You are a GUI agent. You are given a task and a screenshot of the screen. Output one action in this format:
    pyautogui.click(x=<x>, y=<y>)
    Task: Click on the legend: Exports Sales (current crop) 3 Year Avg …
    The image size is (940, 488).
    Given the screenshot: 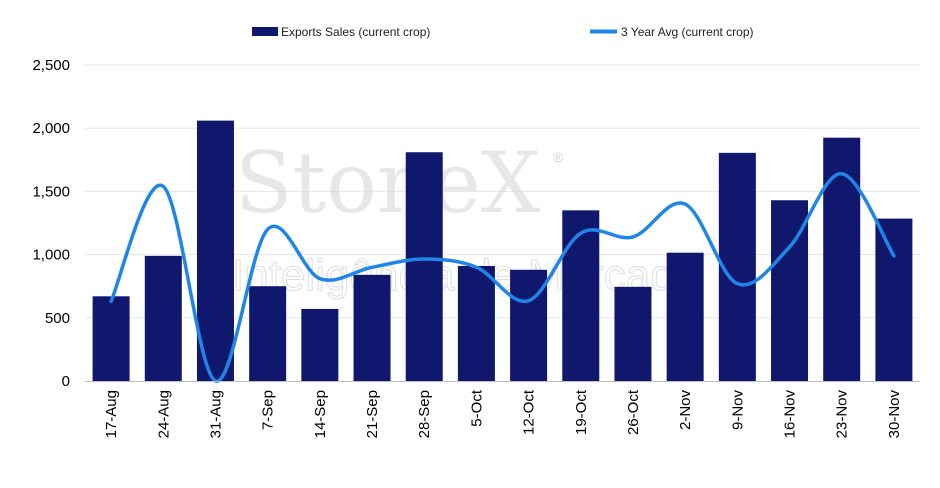 What is the action you would take?
    pyautogui.click(x=503, y=32)
    